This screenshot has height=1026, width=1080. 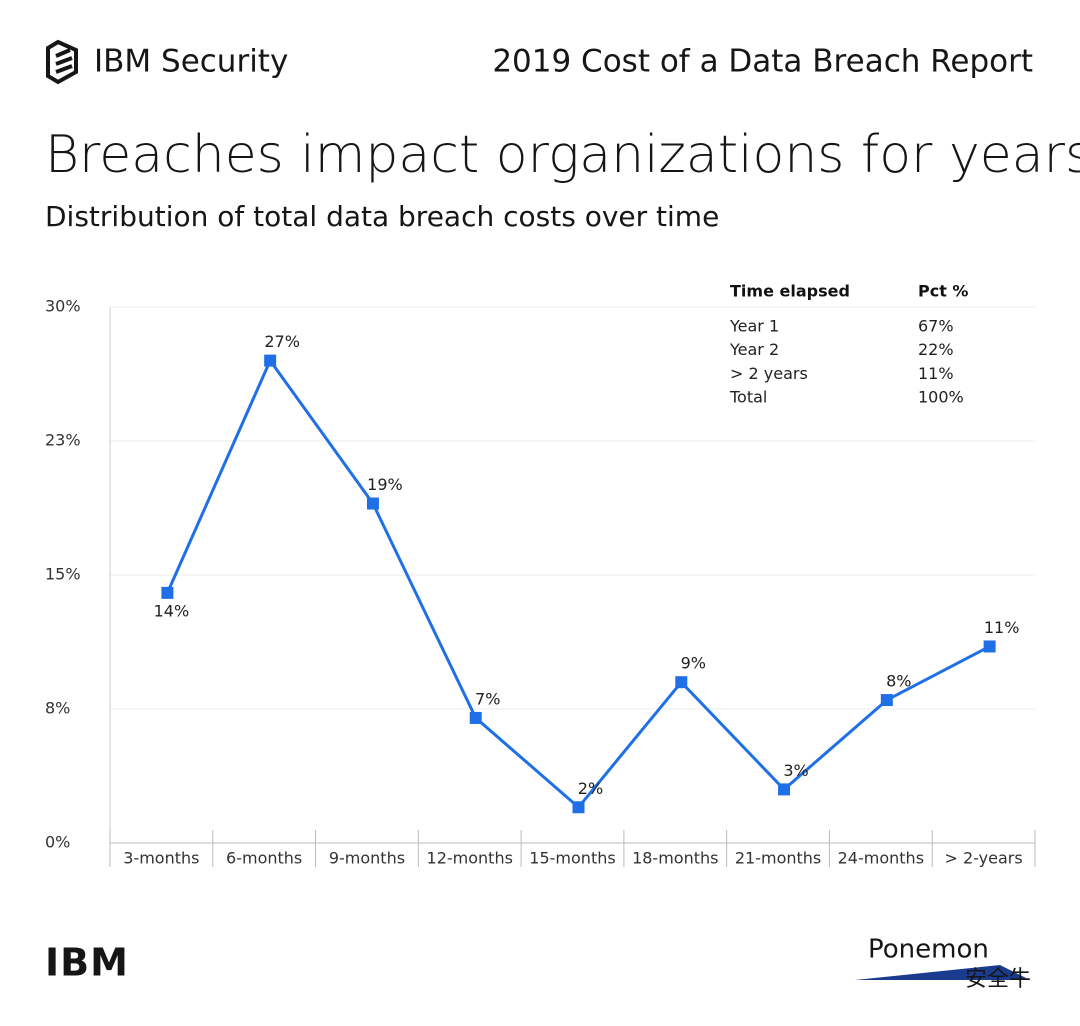 I want to click on data-label: 8%, so click(x=898, y=681).